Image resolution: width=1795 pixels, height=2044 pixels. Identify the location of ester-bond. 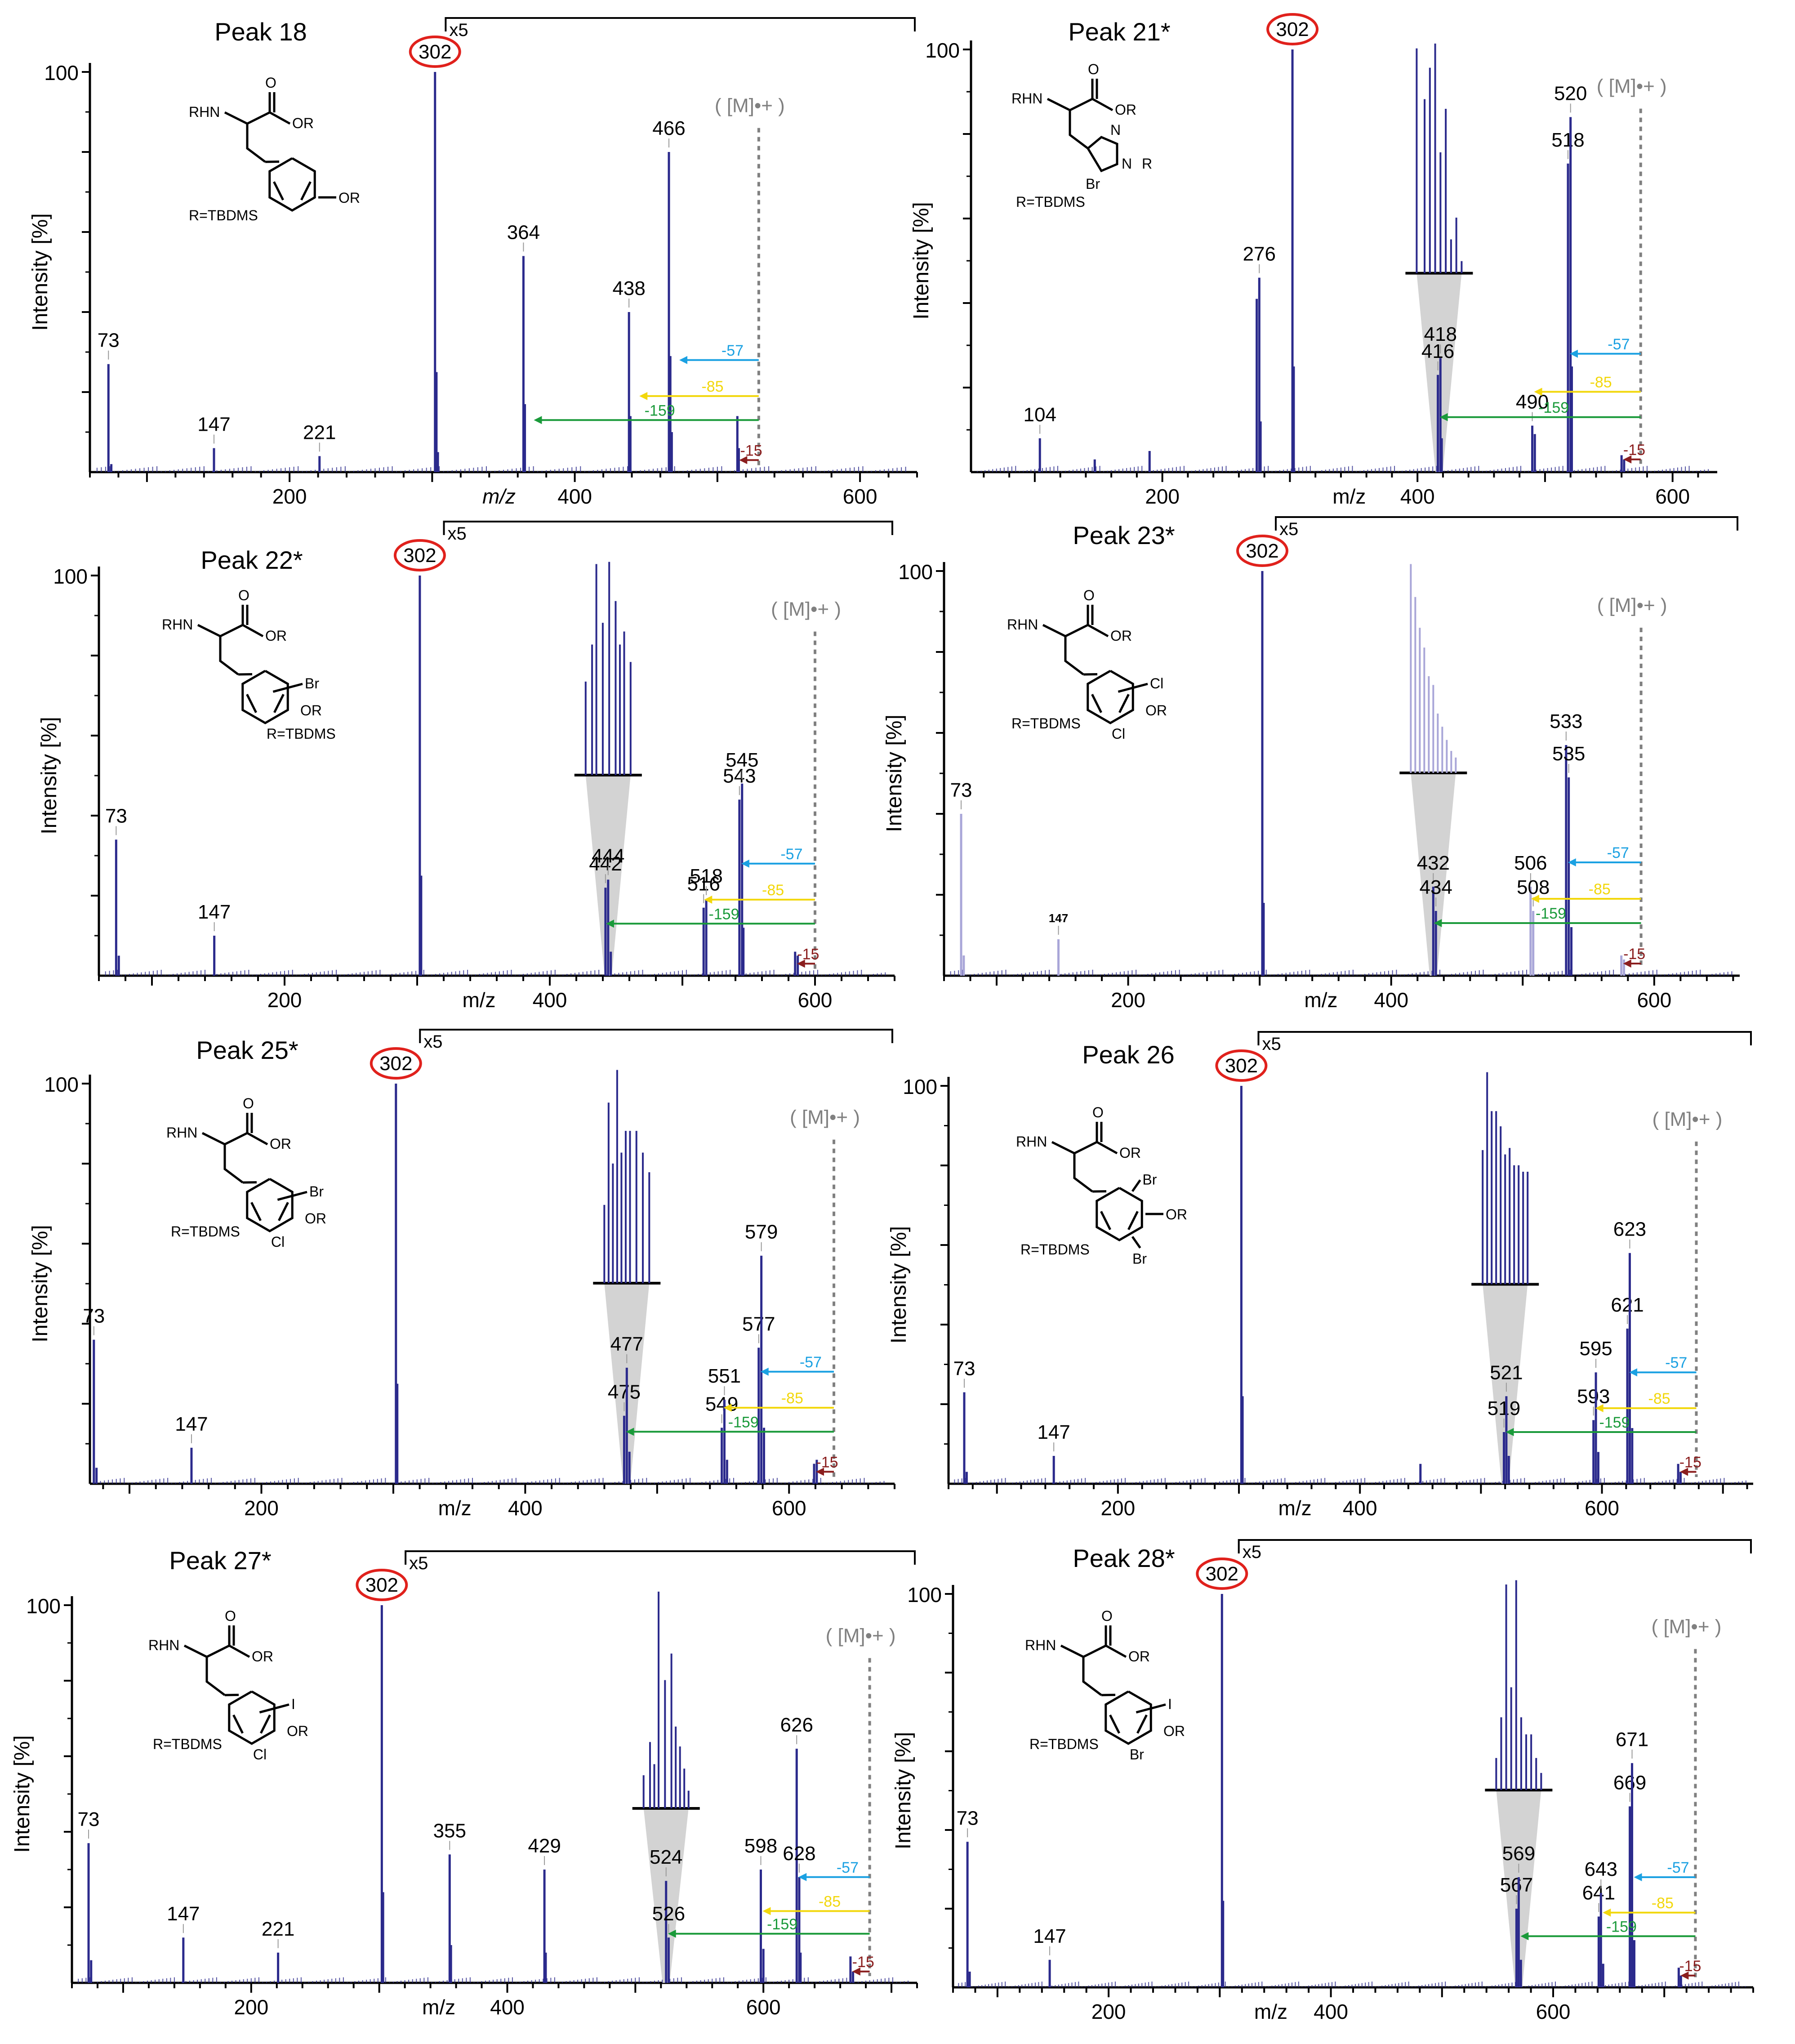
(253, 631).